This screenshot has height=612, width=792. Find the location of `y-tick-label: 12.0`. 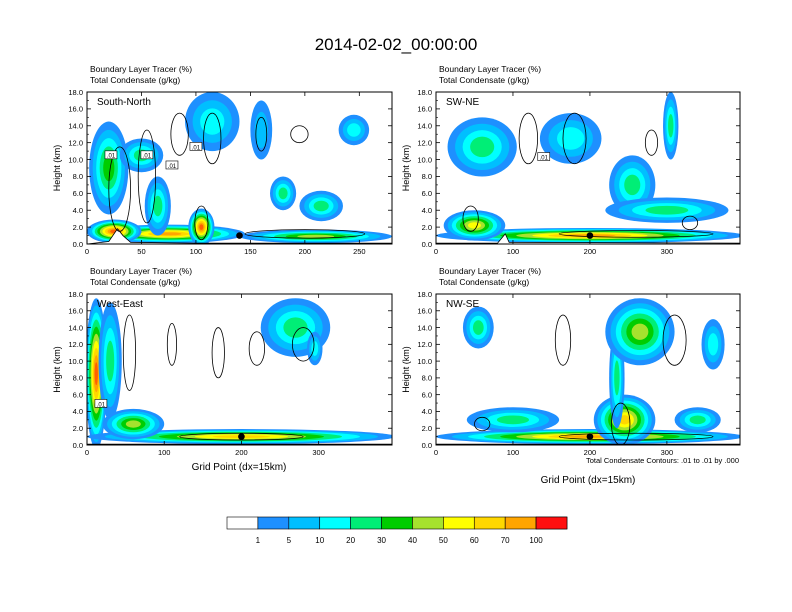

y-tick-label: 12.0 is located at coordinates (424, 142).